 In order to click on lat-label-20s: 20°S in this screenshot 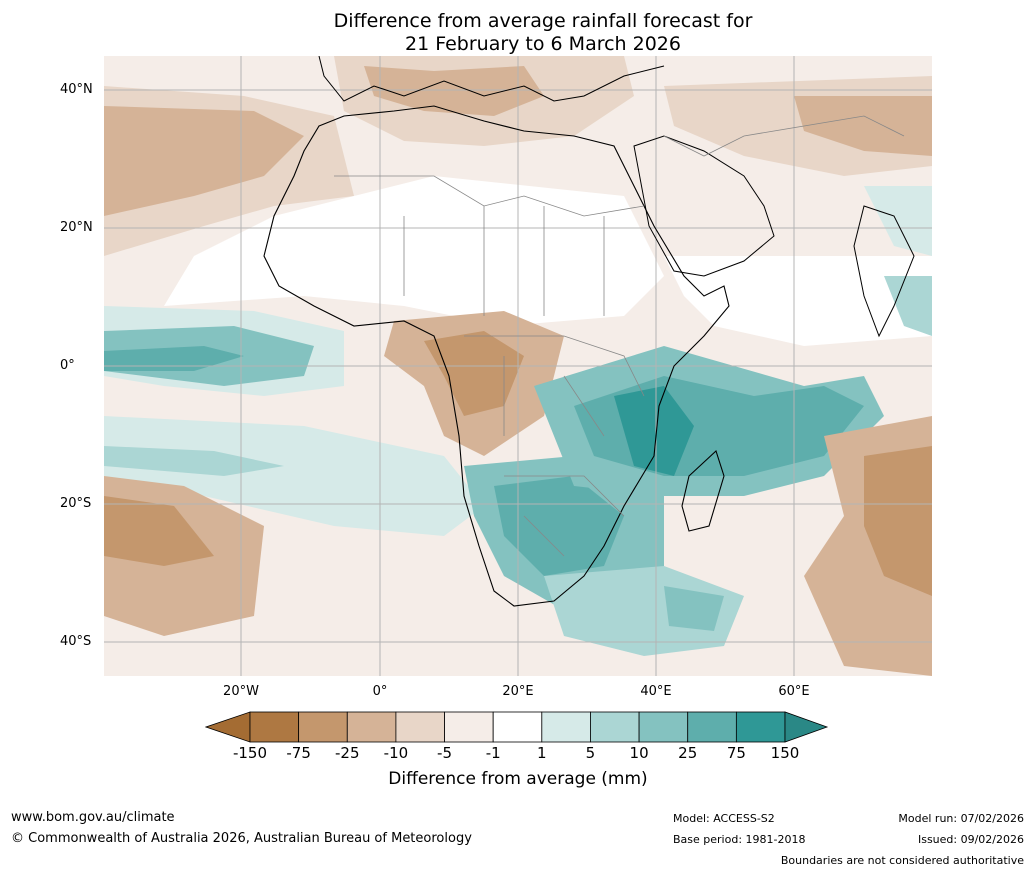, I will do `click(76, 503)`.